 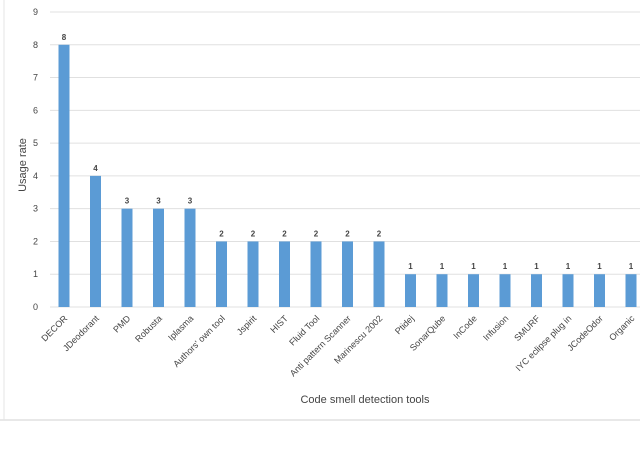 What do you see at coordinates (465, 327) in the screenshot?
I see `x-tick-label: InCode` at bounding box center [465, 327].